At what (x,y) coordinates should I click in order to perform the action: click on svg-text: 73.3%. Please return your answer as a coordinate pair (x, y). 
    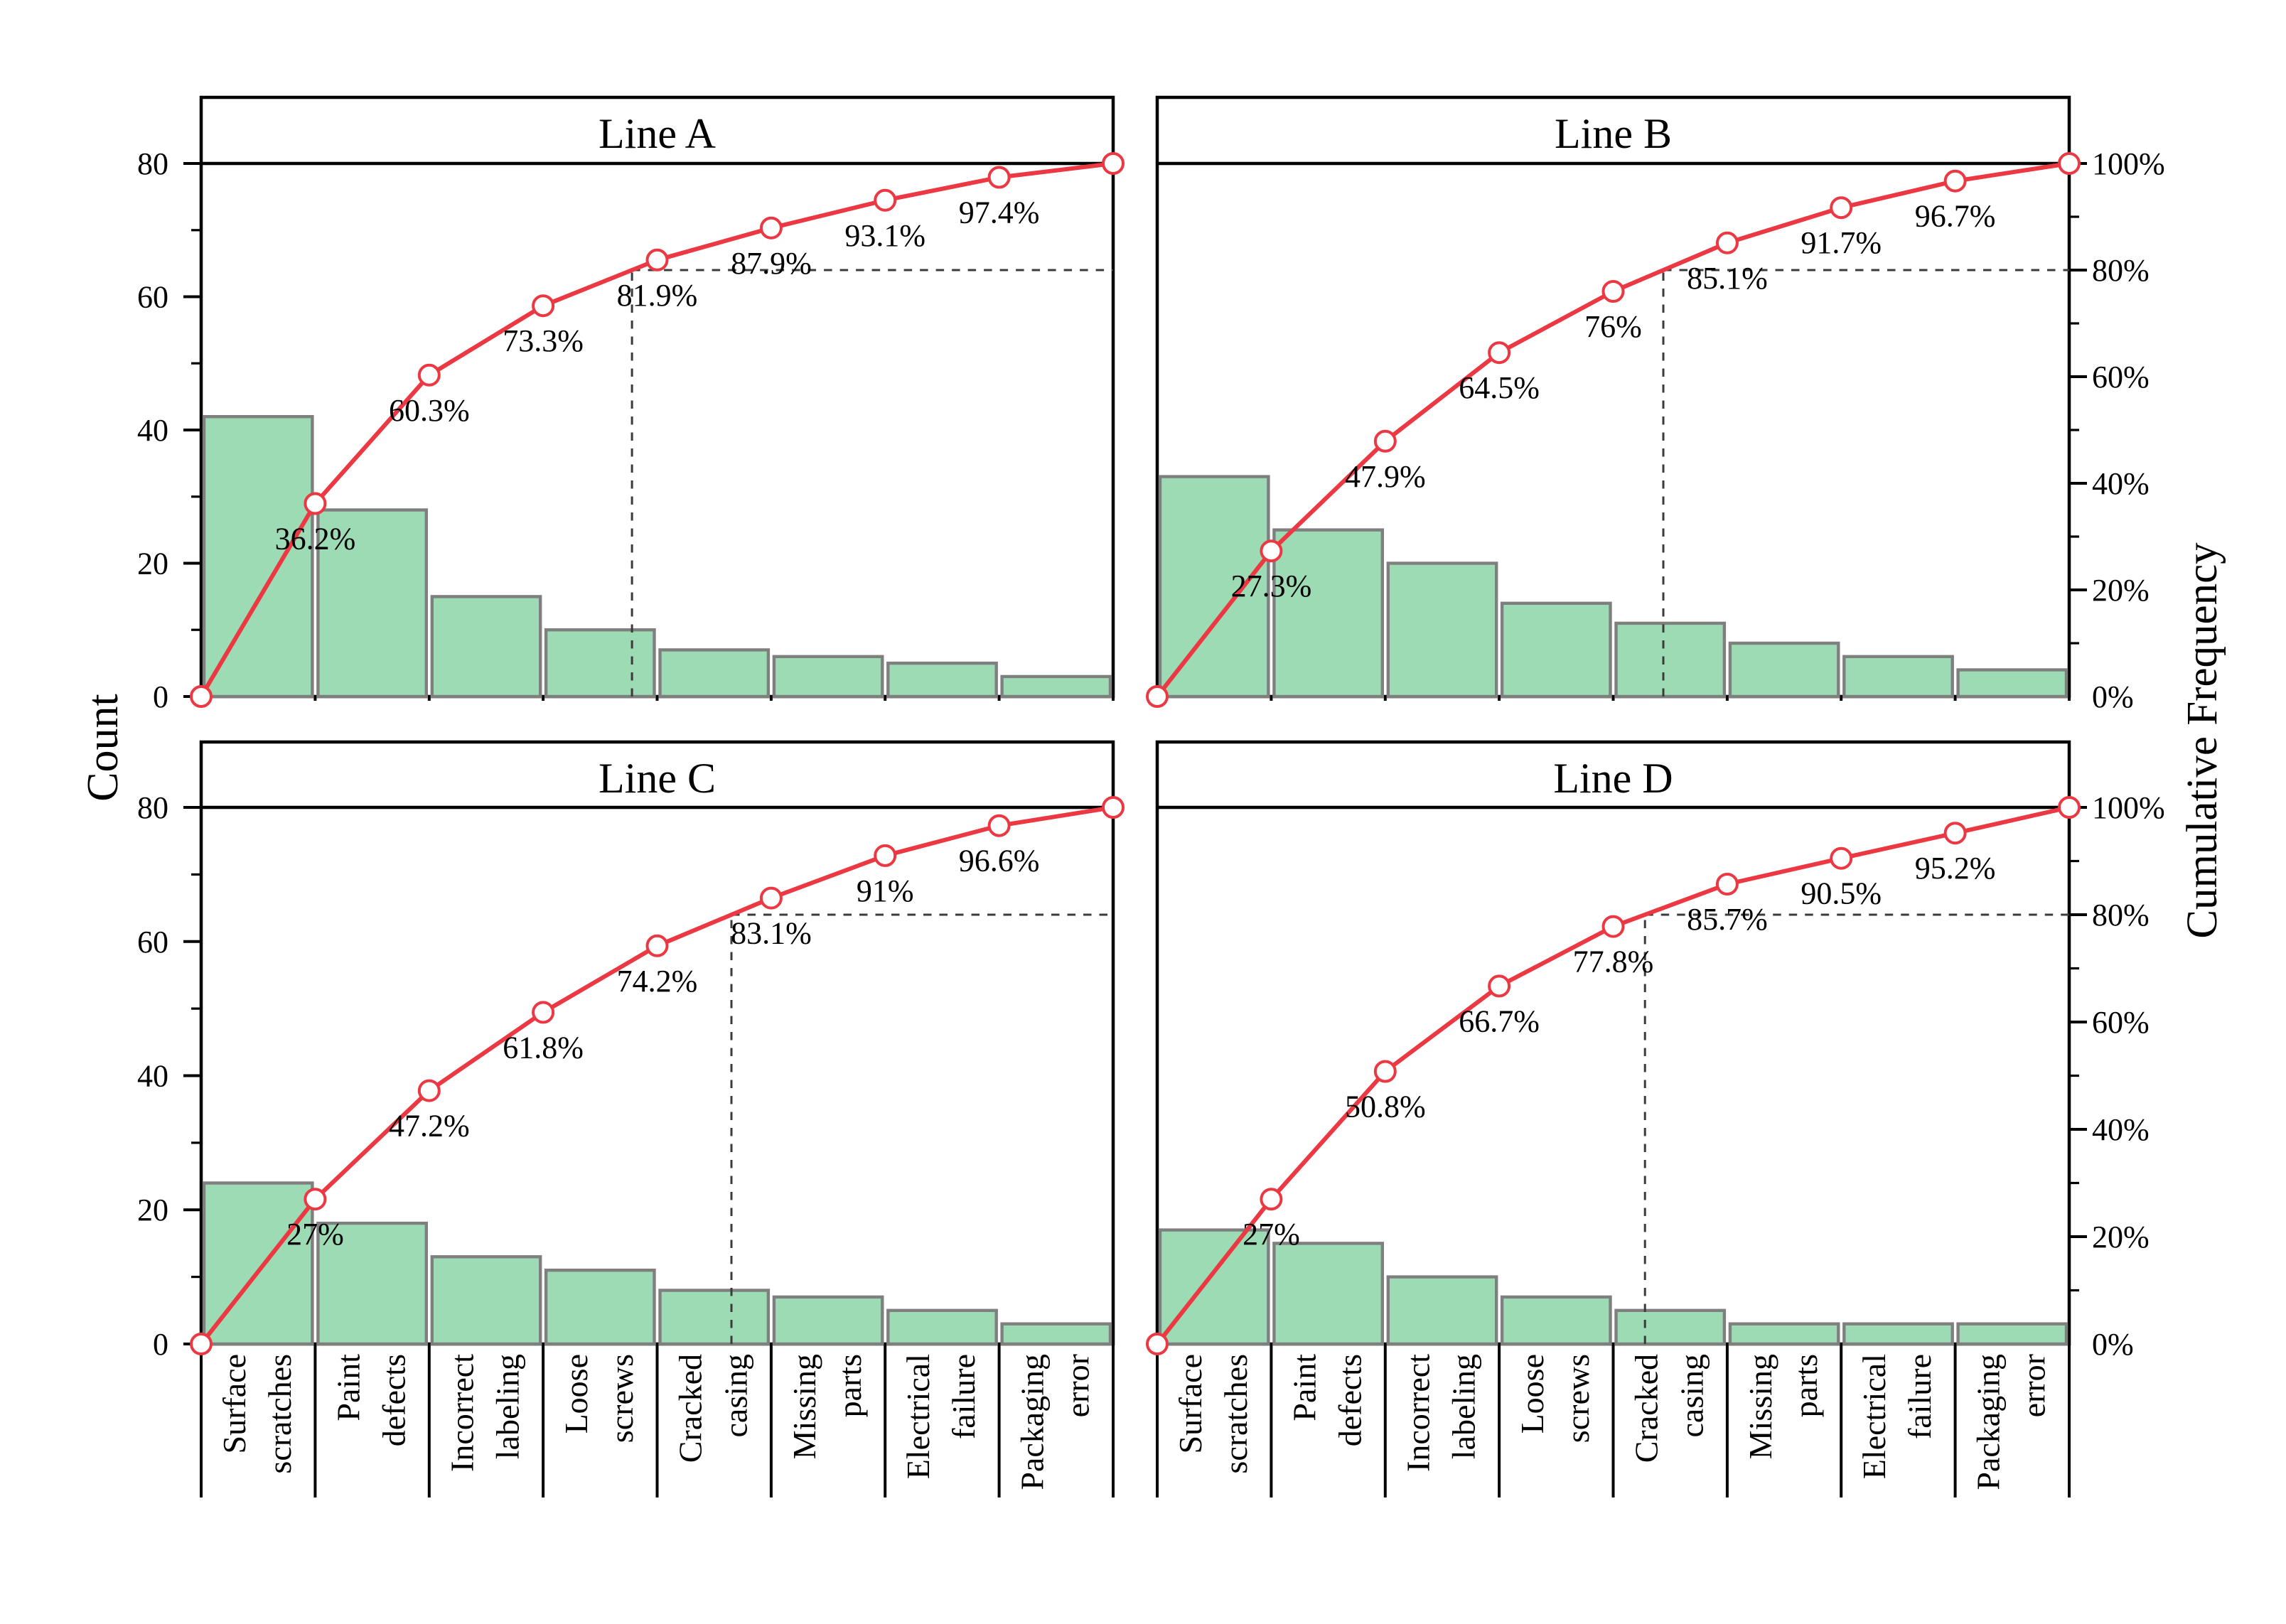
    Looking at the image, I should click on (543, 340).